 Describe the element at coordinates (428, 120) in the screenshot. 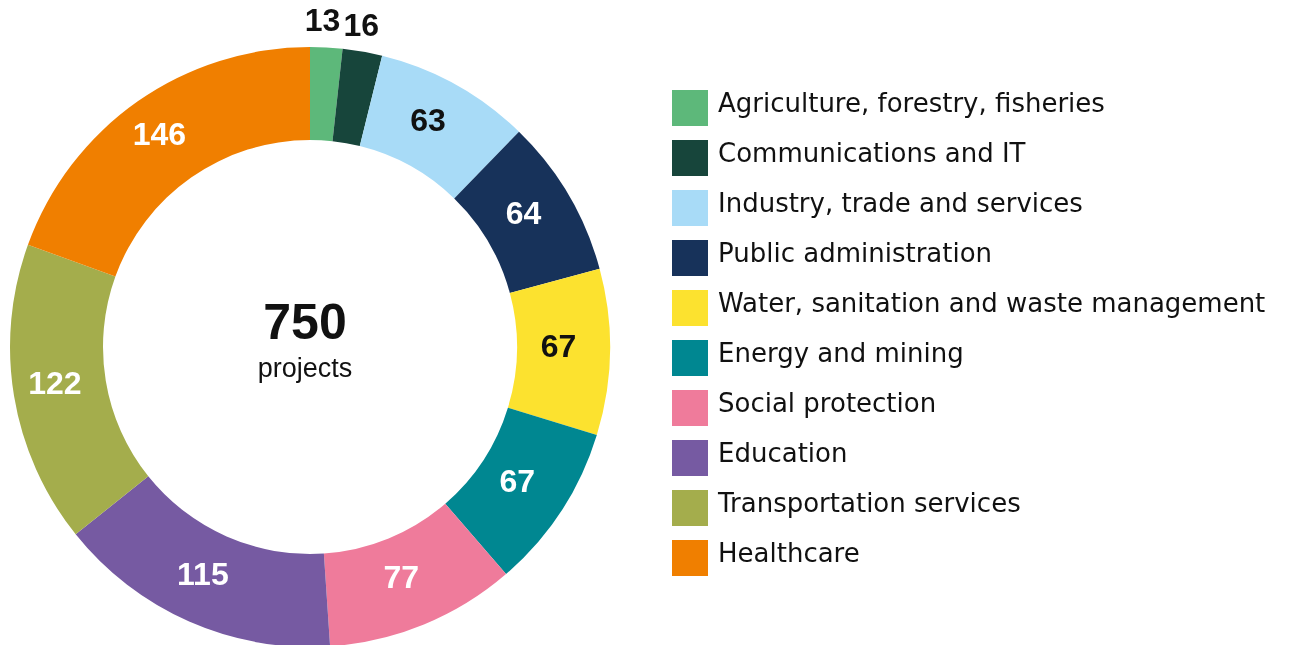

I see `data-label: 63` at that location.